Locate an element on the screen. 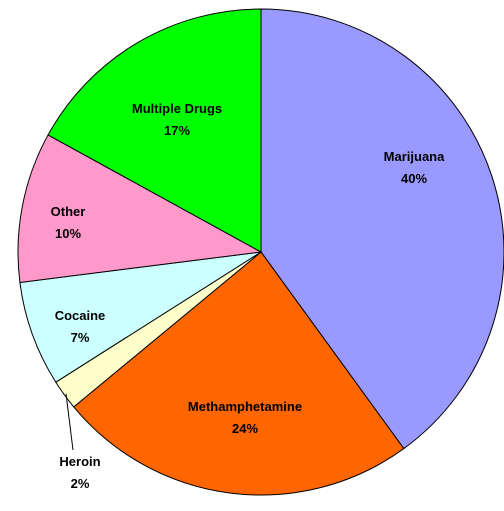 This screenshot has width=504, height=511. slice-label-cocaine: Cocaine is located at coordinates (80, 315).